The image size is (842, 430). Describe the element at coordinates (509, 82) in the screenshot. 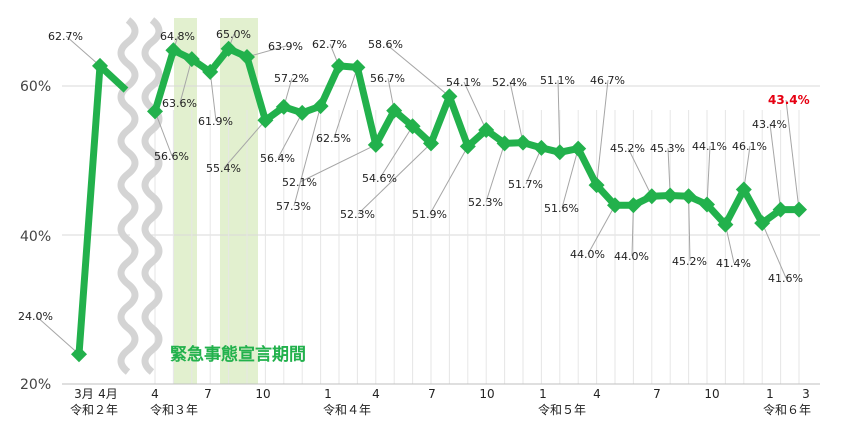

I see `data-label: 52.4%` at that location.